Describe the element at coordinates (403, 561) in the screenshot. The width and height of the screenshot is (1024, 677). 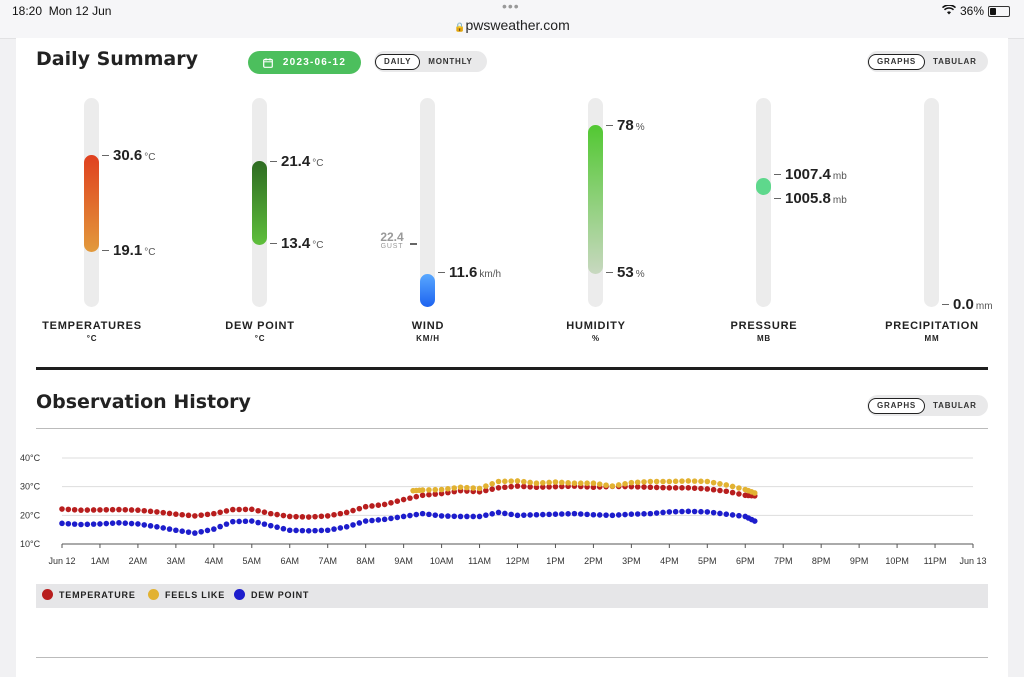
I see `x-tick-label: 9AM` at that location.